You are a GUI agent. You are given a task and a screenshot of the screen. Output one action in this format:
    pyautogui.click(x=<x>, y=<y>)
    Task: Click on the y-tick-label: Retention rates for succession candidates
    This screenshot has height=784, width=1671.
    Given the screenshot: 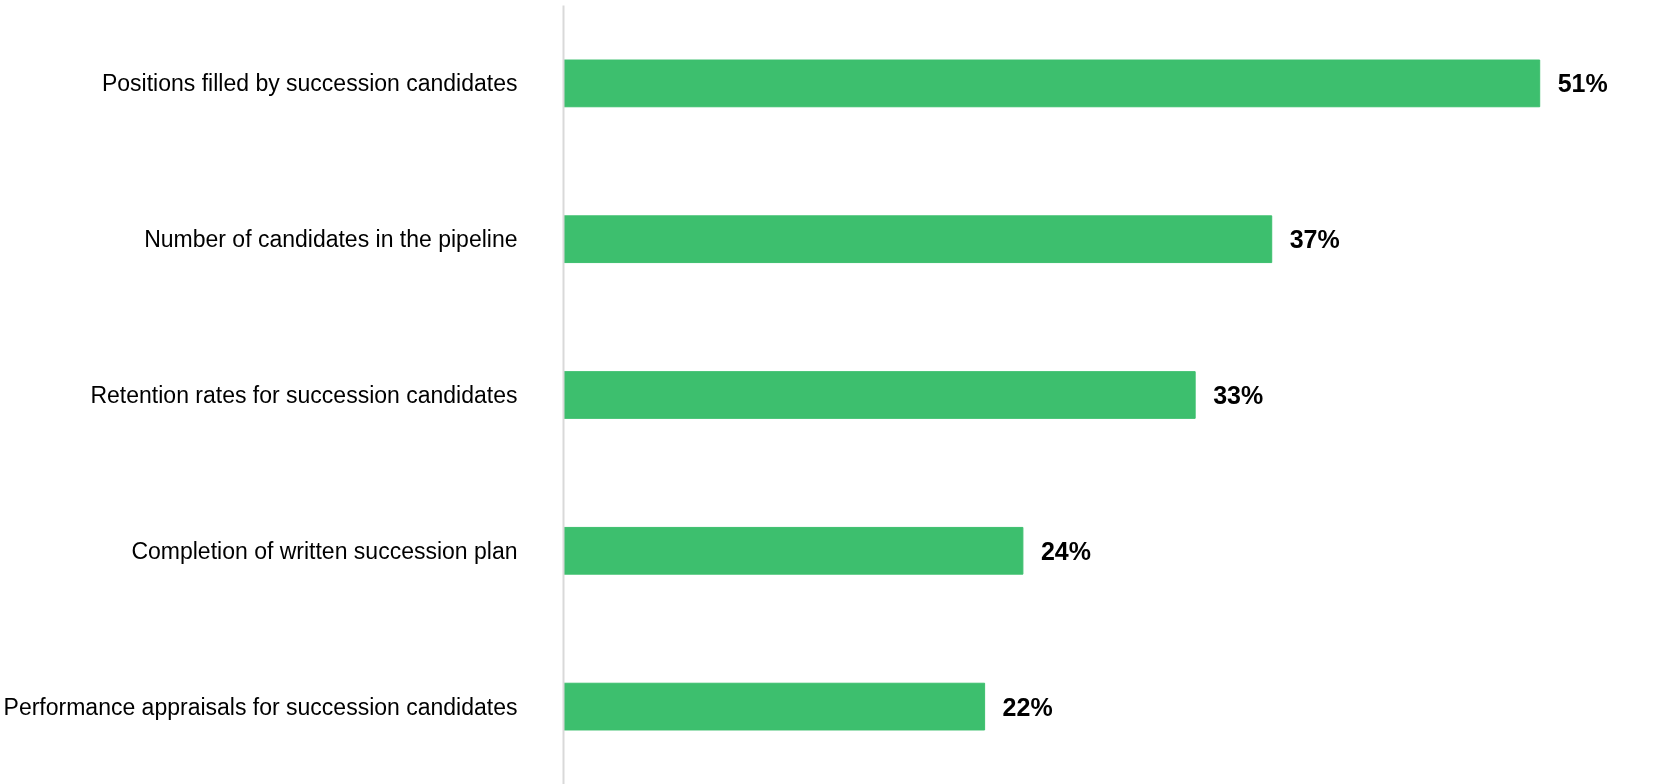 What is the action you would take?
    pyautogui.click(x=304, y=395)
    